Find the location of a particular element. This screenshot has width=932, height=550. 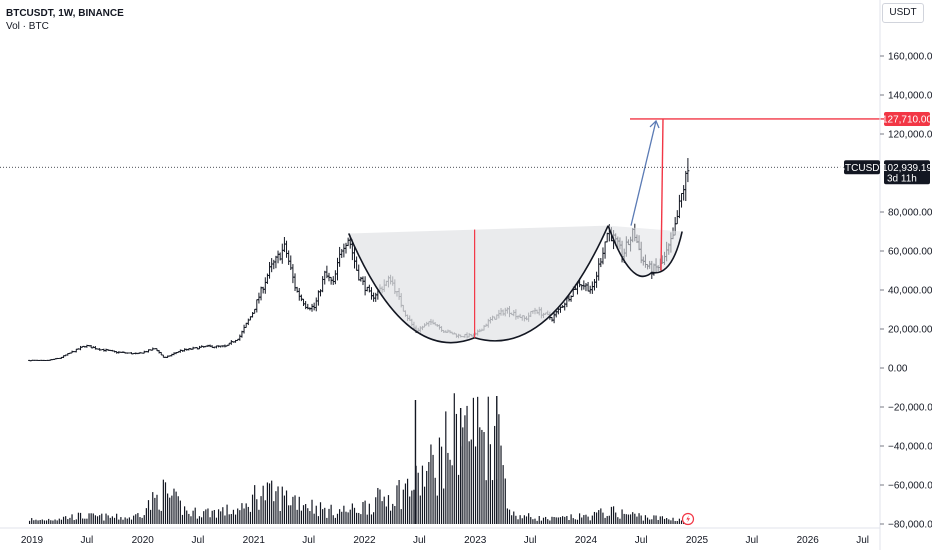

price-tick-label: 20,000.00 is located at coordinates (910, 330).